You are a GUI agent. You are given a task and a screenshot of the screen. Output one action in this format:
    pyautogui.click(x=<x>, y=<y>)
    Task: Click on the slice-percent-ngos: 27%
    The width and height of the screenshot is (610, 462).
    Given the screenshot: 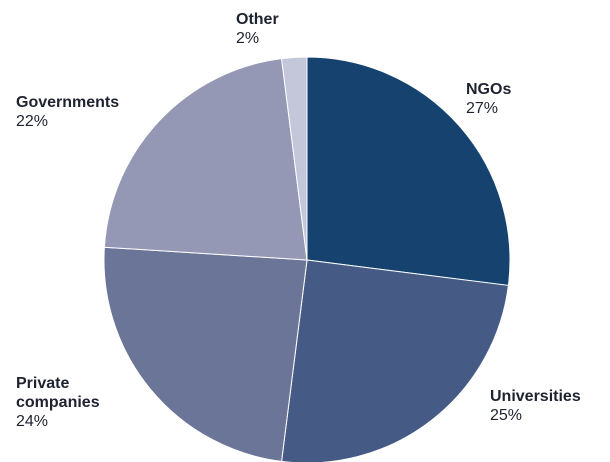 What is the action you would take?
    pyautogui.click(x=482, y=108)
    